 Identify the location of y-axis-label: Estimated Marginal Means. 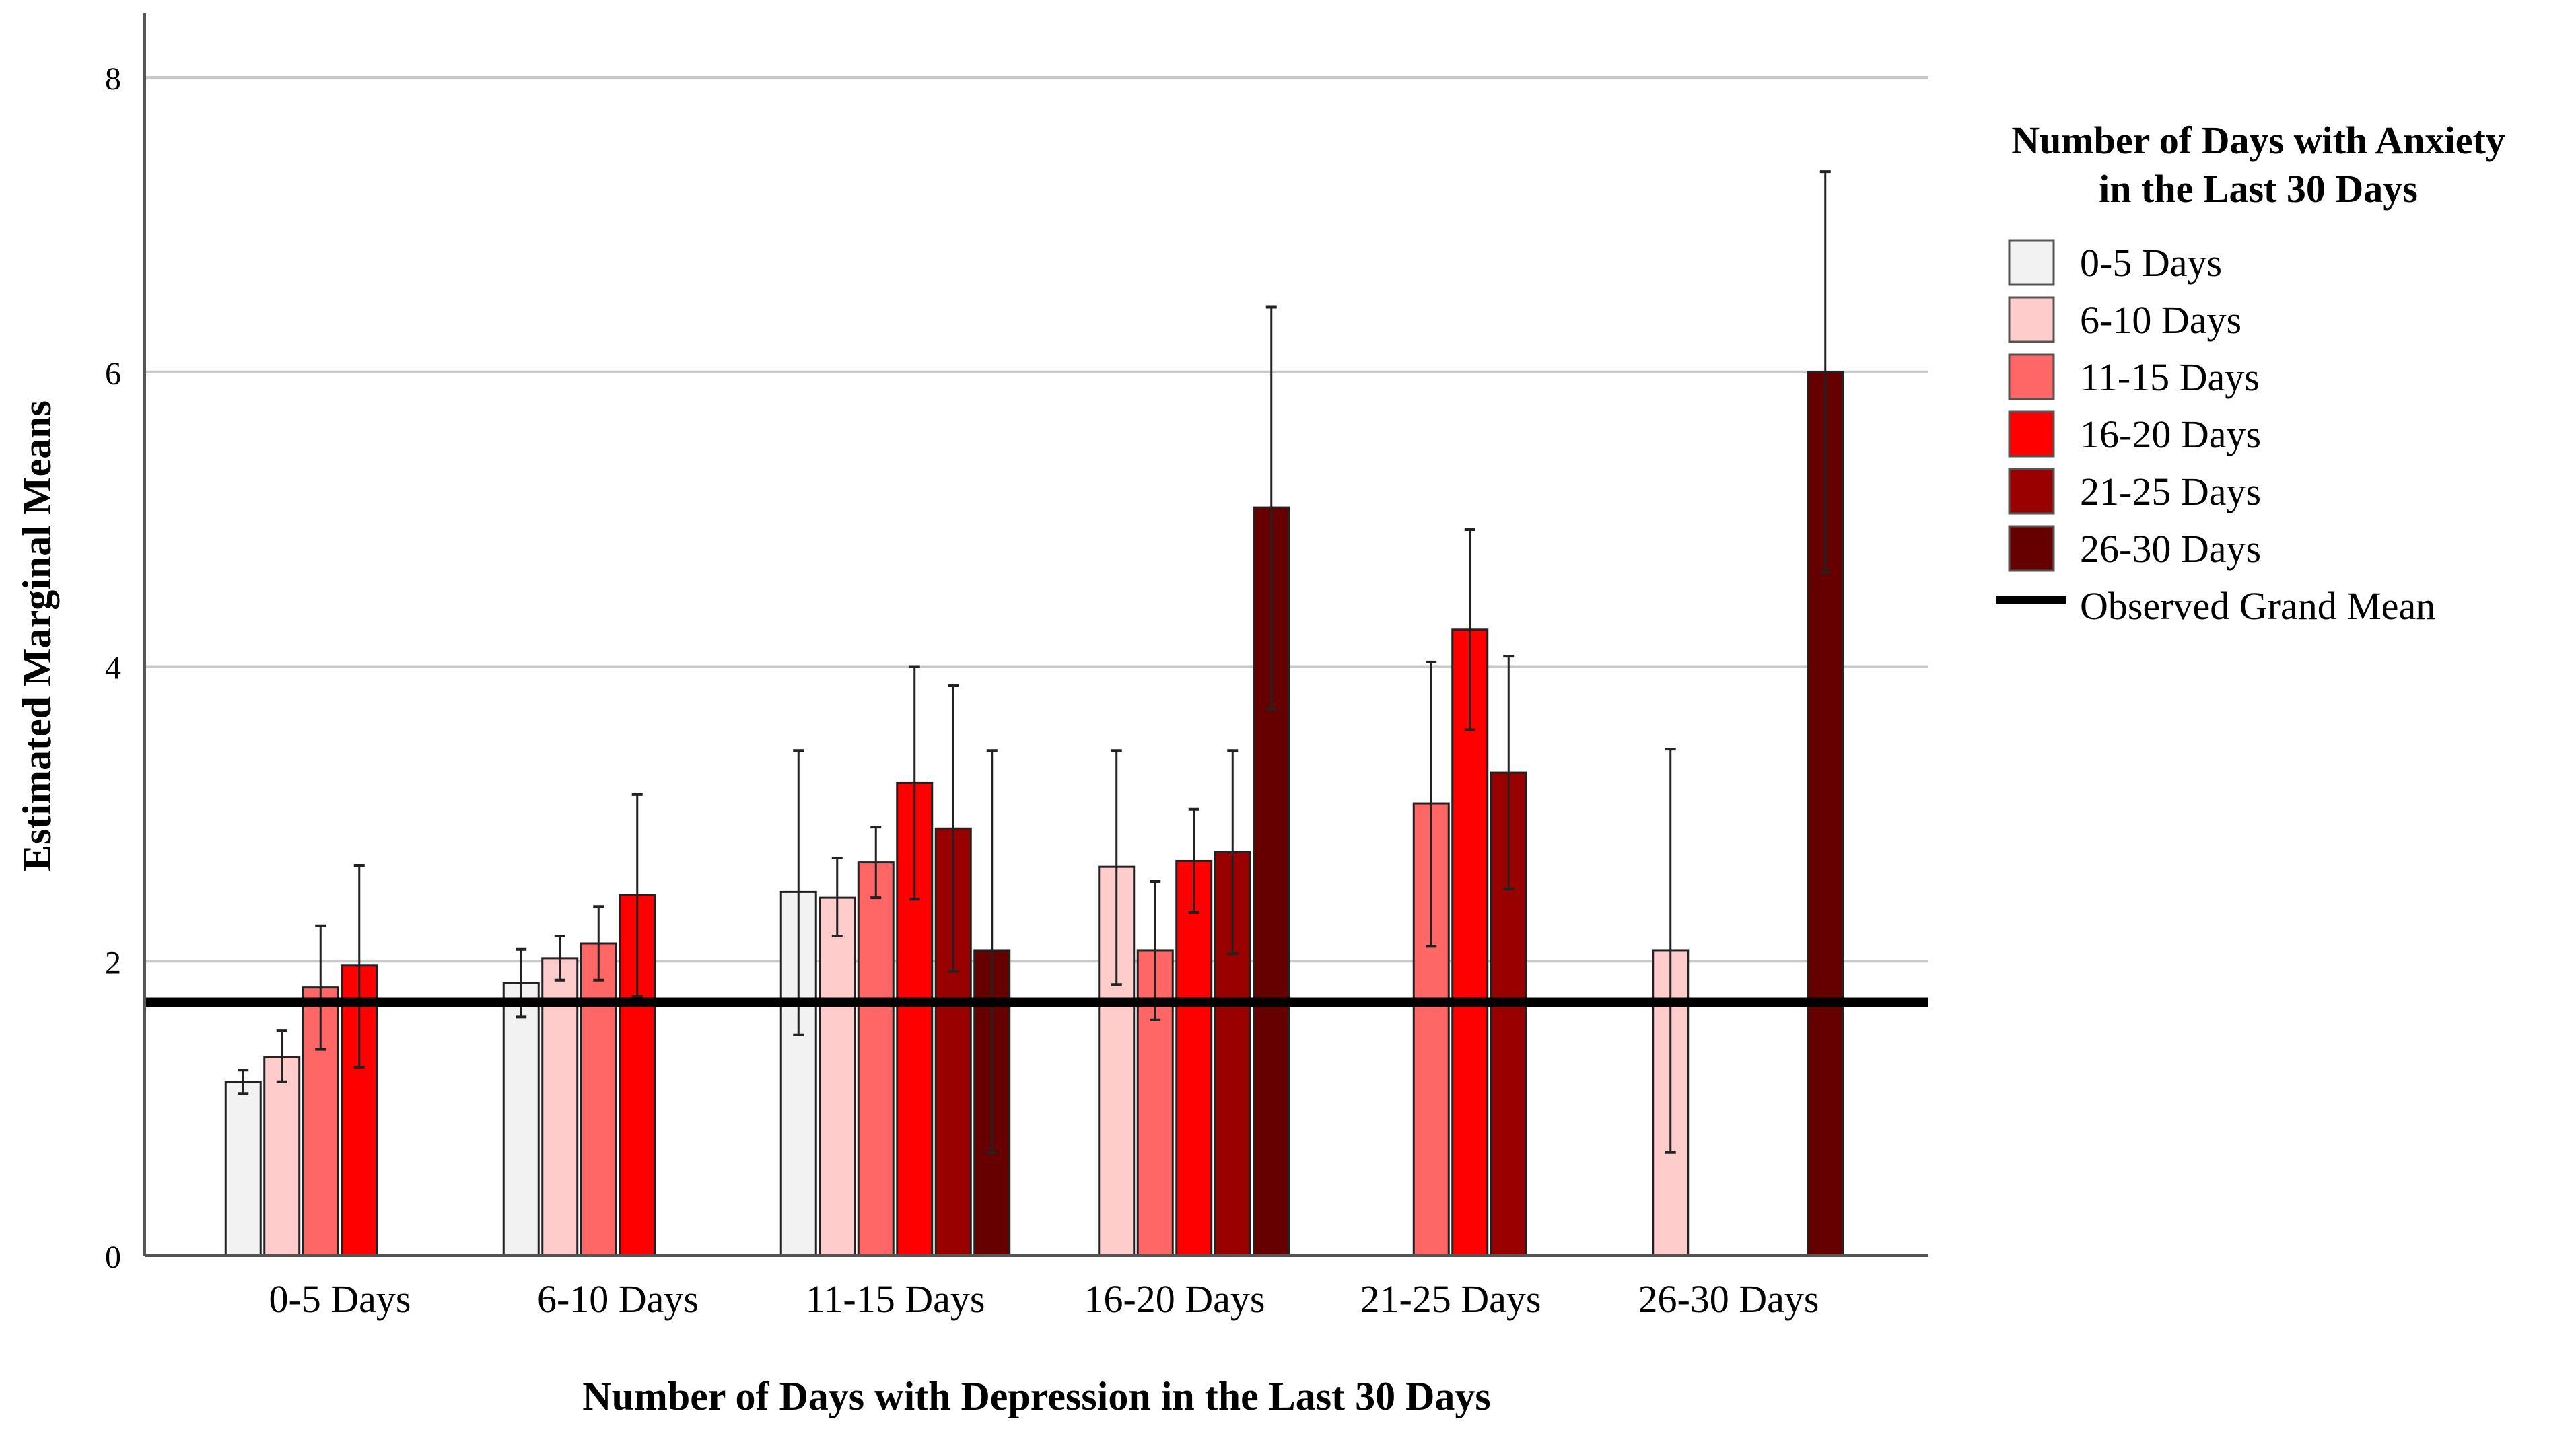
(37, 635).